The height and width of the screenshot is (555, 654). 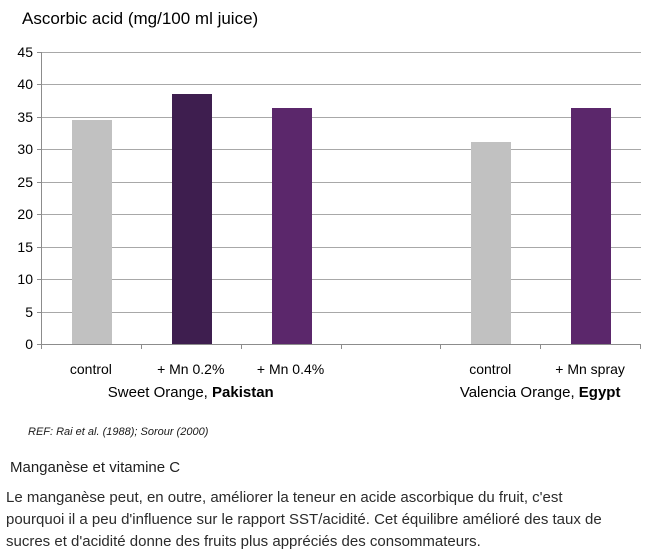 I want to click on category-label-4: + Mn spray, so click(x=590, y=369).